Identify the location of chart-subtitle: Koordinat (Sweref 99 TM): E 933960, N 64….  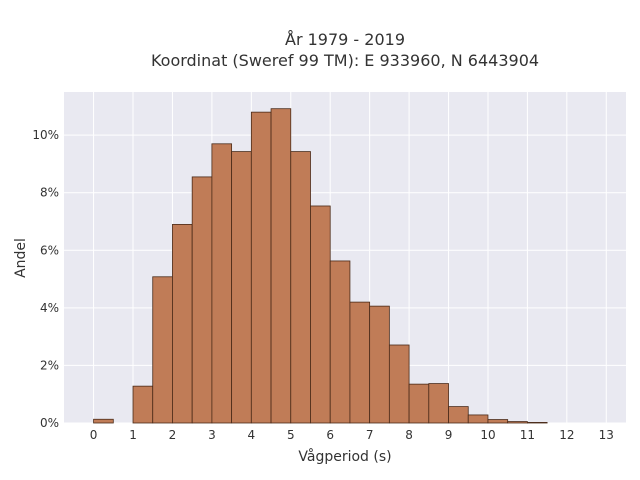
(345, 60).